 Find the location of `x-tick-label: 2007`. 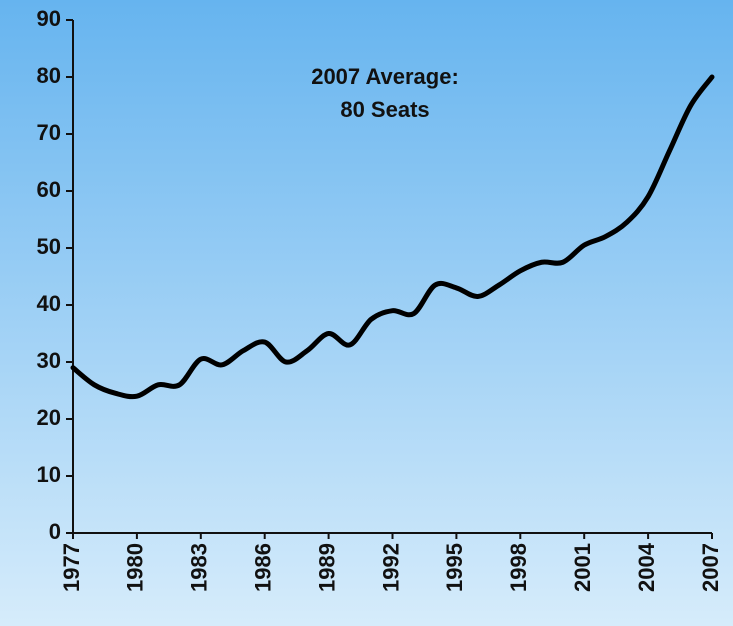

x-tick-label: 2007 is located at coordinates (710, 567).